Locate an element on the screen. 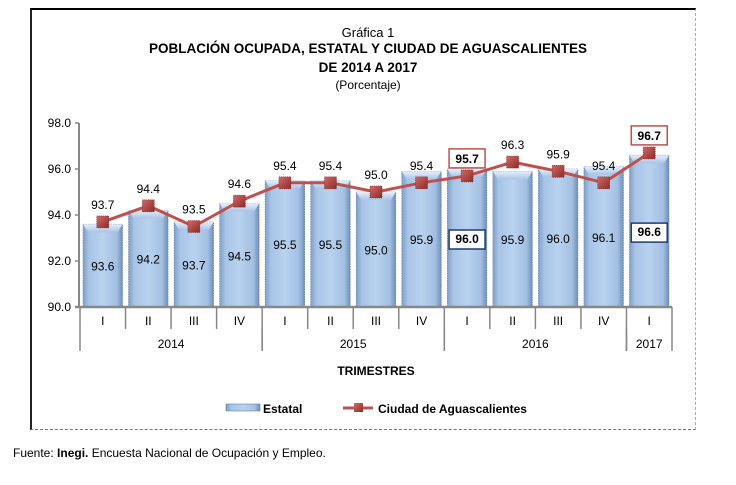 The image size is (736, 485). bar-value-label: 93.7 is located at coordinates (194, 265).